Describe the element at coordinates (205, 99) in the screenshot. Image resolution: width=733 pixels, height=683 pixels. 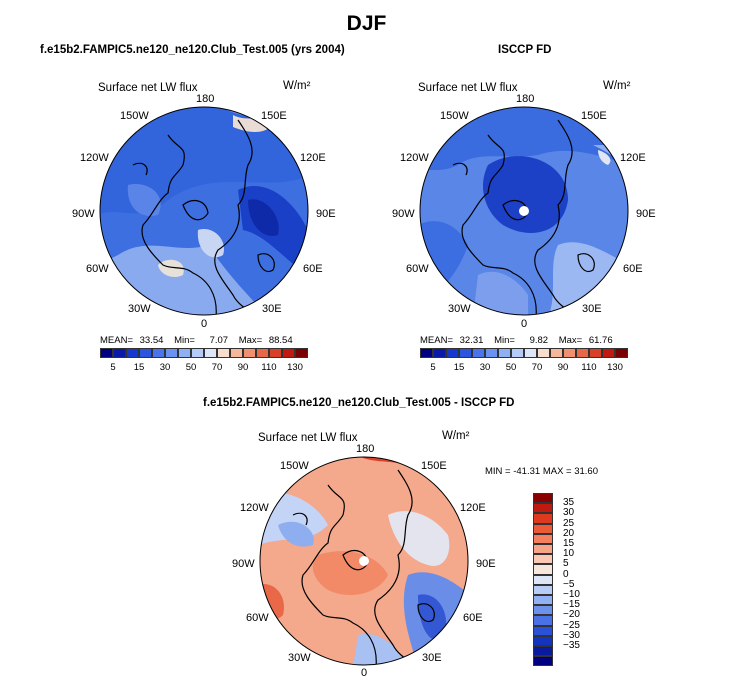
I see `model-lon-180: 180` at that location.